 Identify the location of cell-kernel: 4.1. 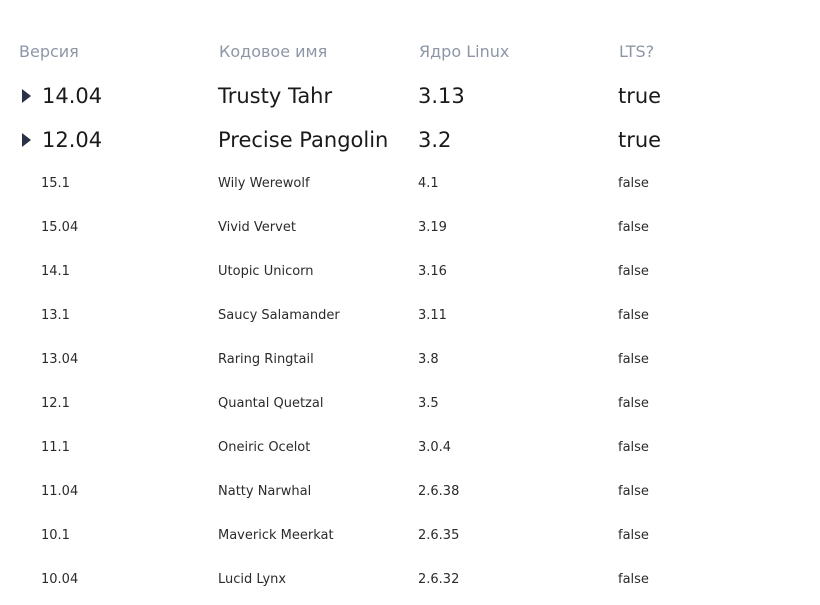
(428, 183).